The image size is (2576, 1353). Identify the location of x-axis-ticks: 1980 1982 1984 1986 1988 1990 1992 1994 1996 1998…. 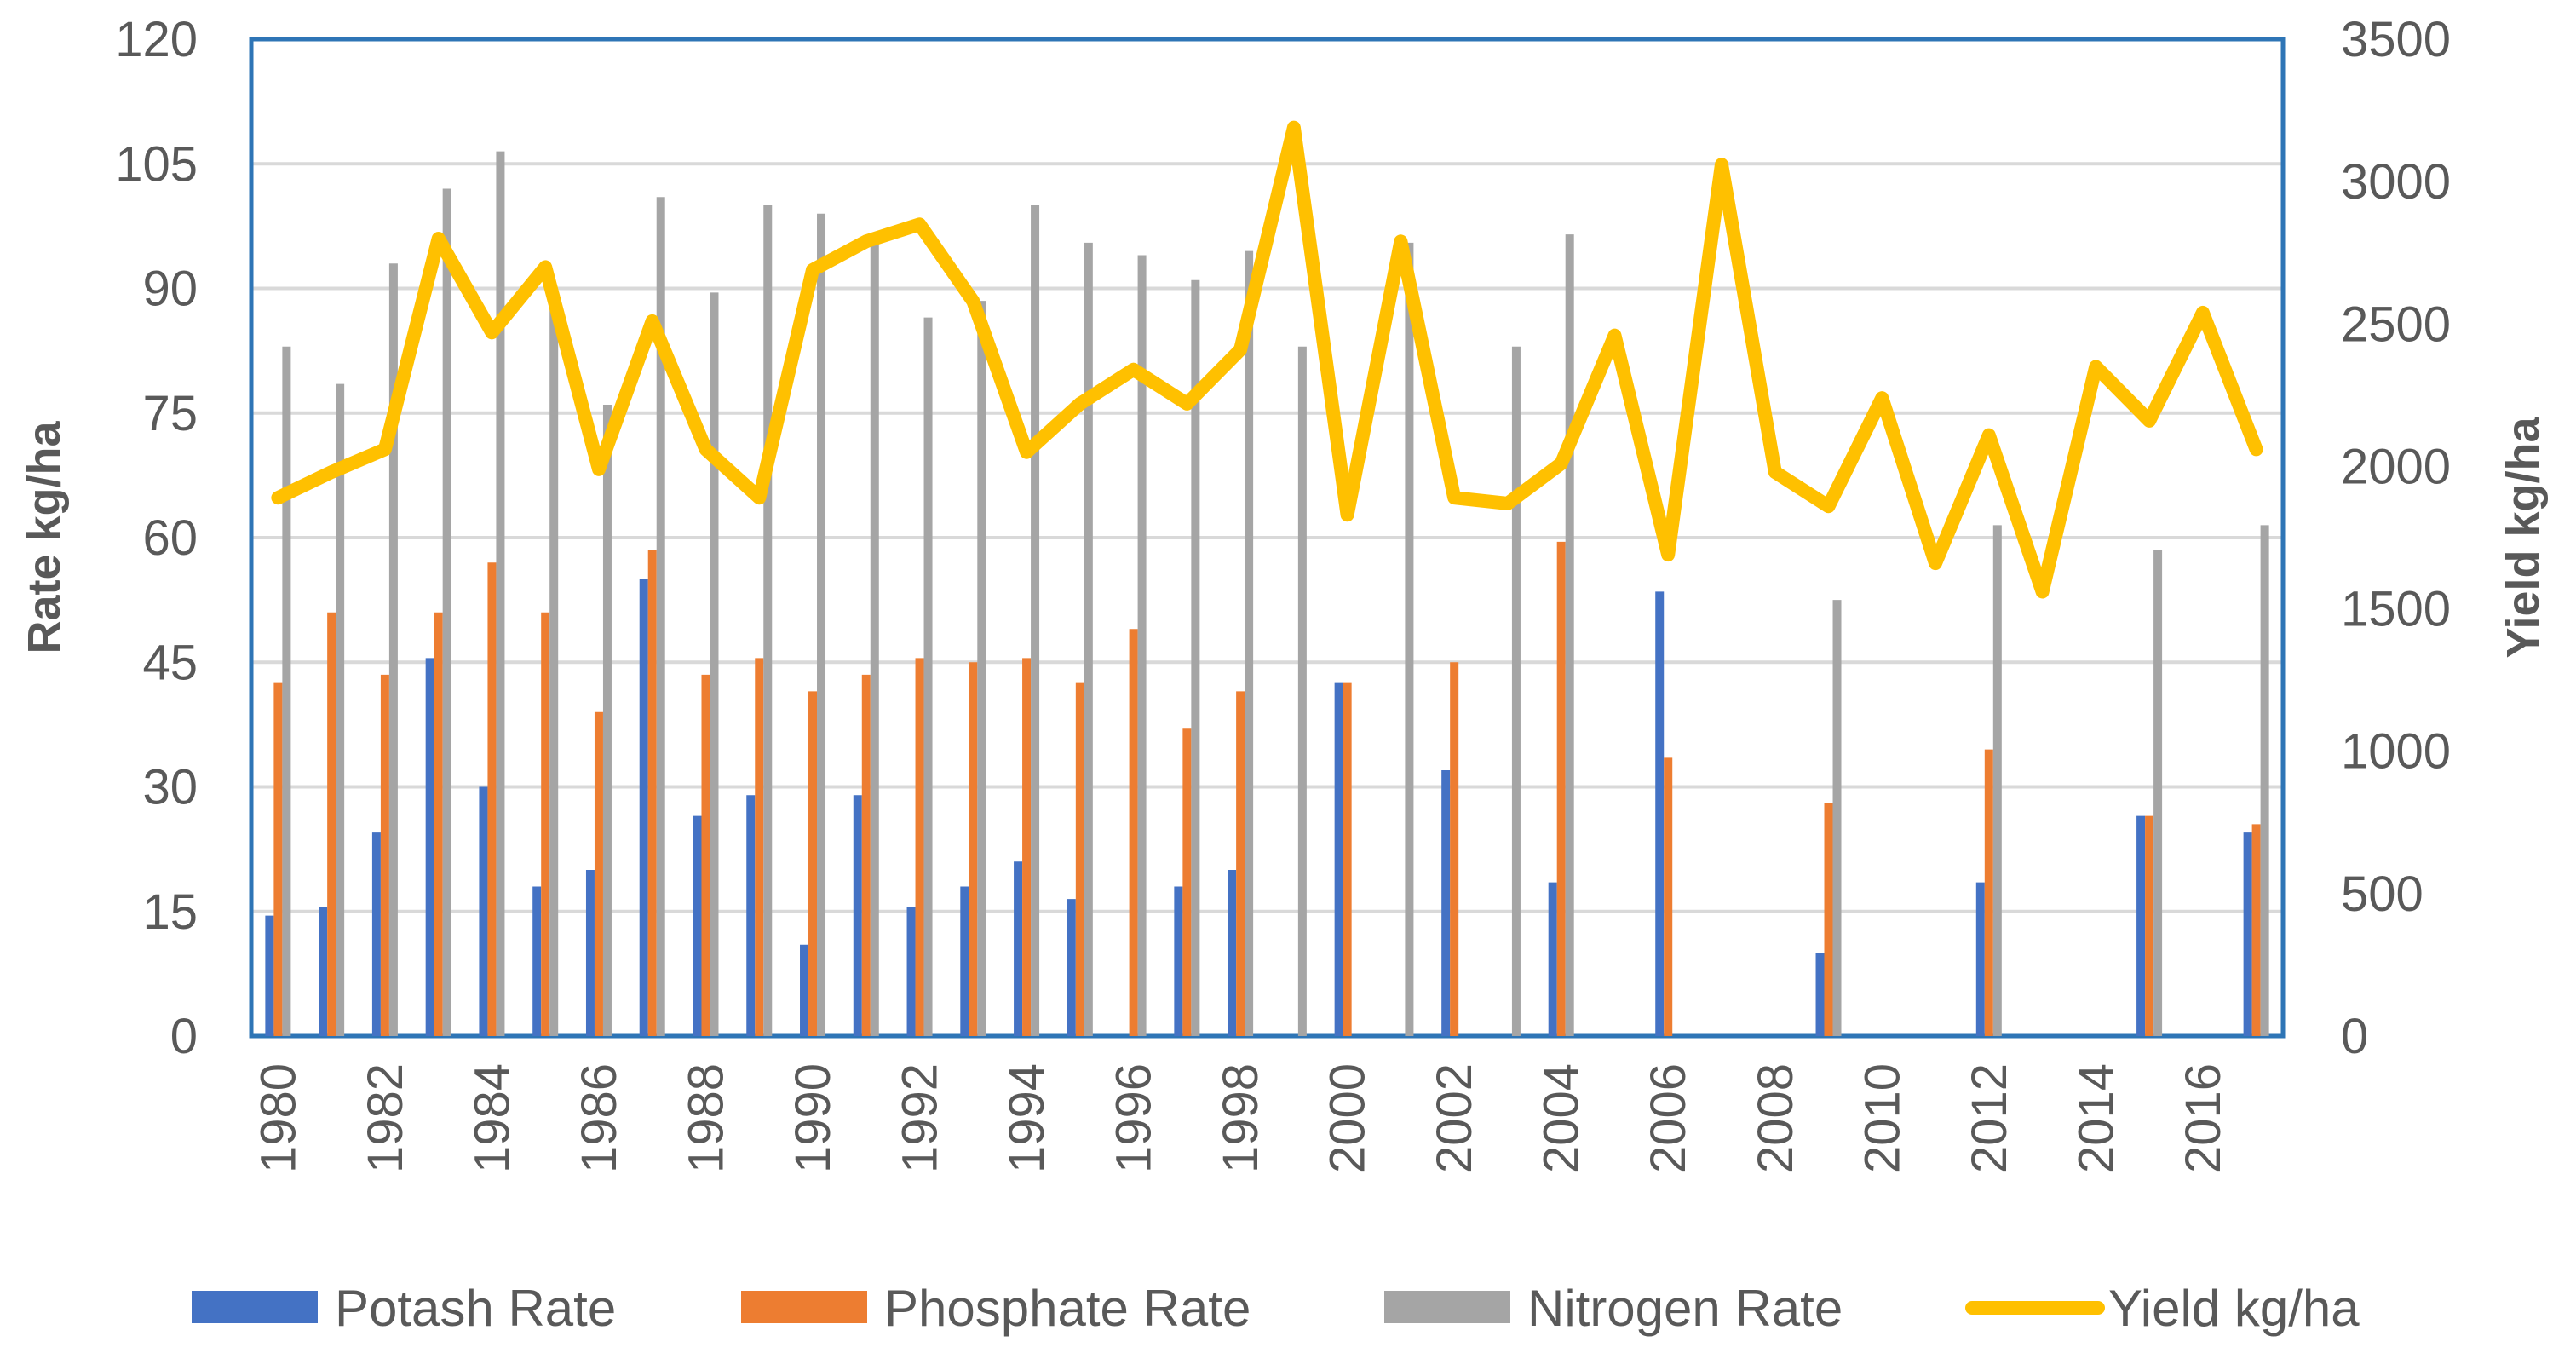
(1240, 1118).